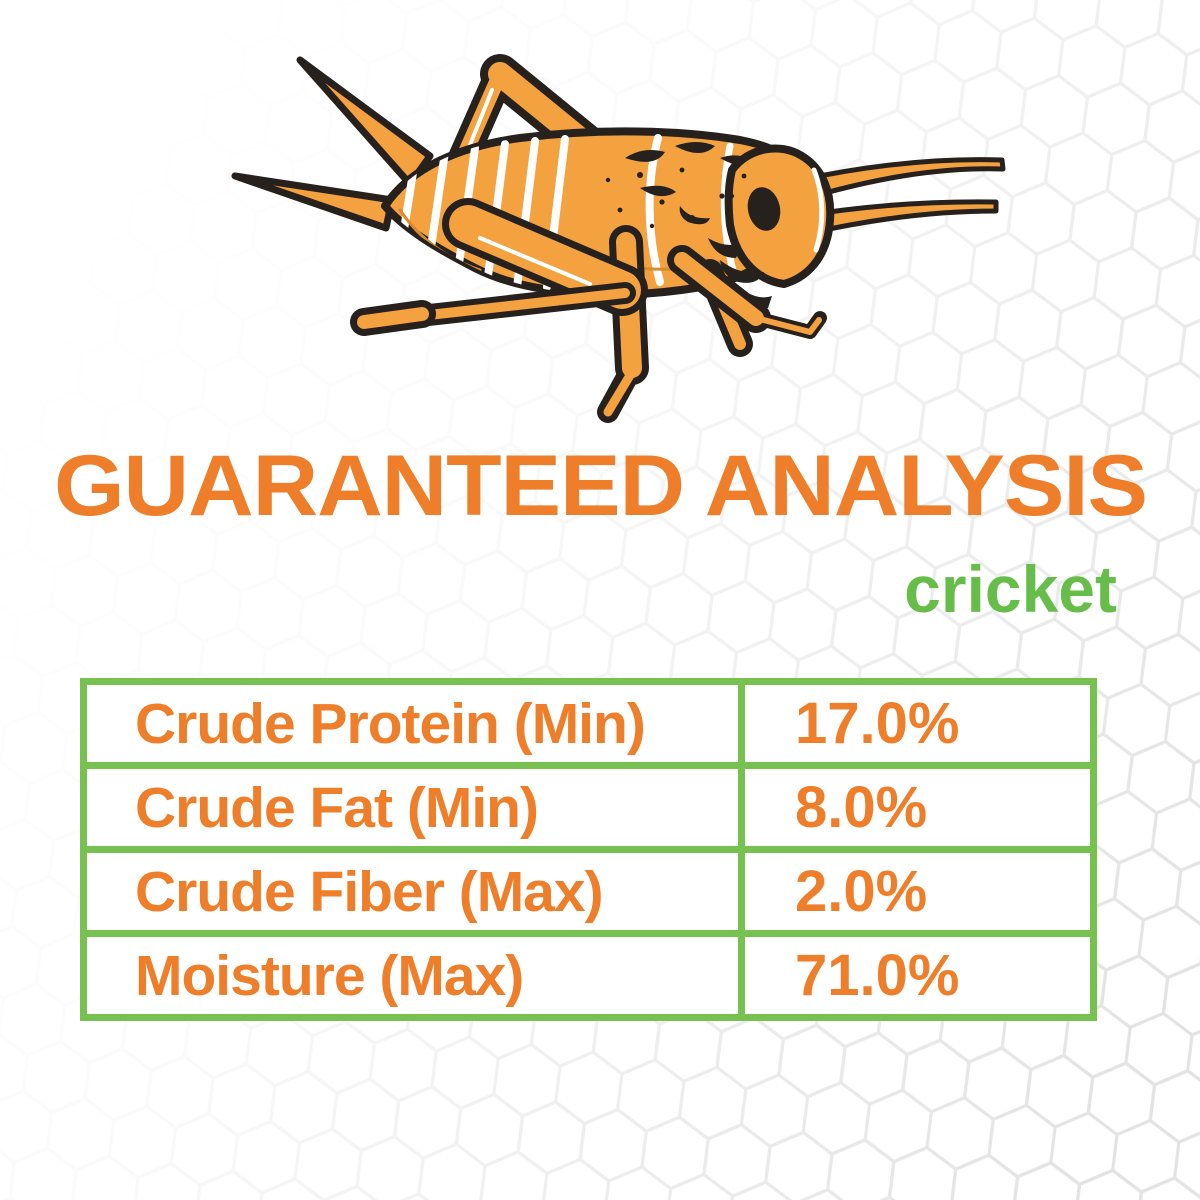  I want to click on row-value-crude-fiber: 2.0%, so click(917, 891).